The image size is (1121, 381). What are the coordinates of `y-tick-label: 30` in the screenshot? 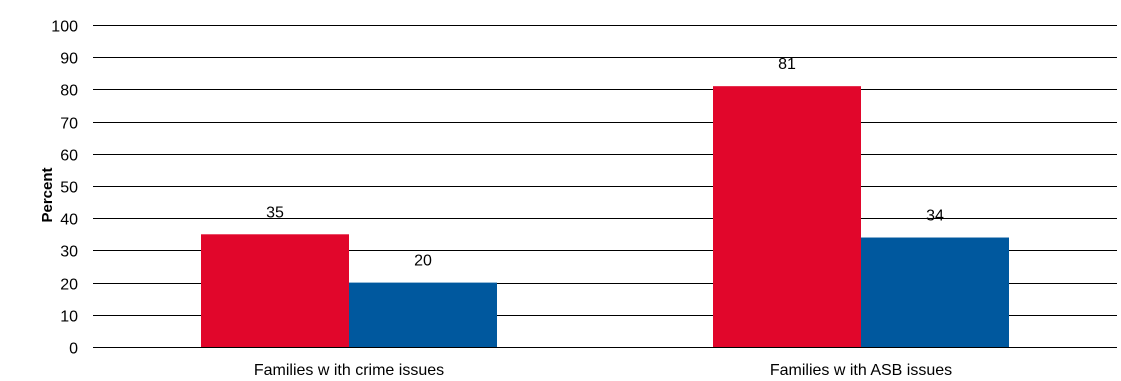 It's located at (69, 252).